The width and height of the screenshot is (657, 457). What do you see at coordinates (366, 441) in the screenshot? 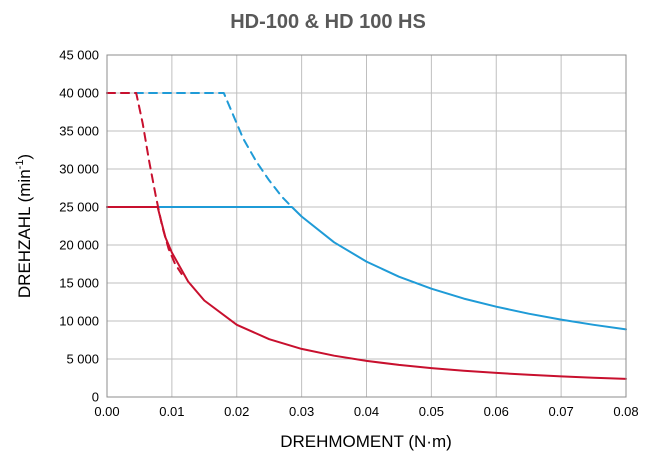
I see `x-axis-label: DREHMOMENT (N·m)` at bounding box center [366, 441].